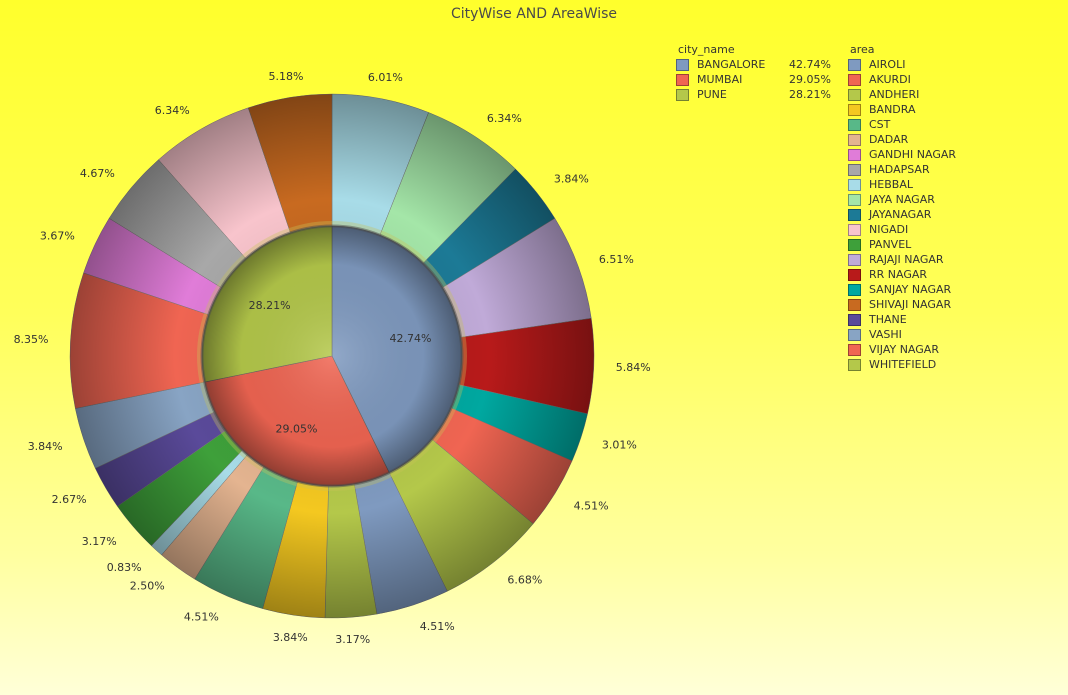  Describe the element at coordinates (731, 64) in the screenshot. I see `legend-label: BANGALORE` at that location.